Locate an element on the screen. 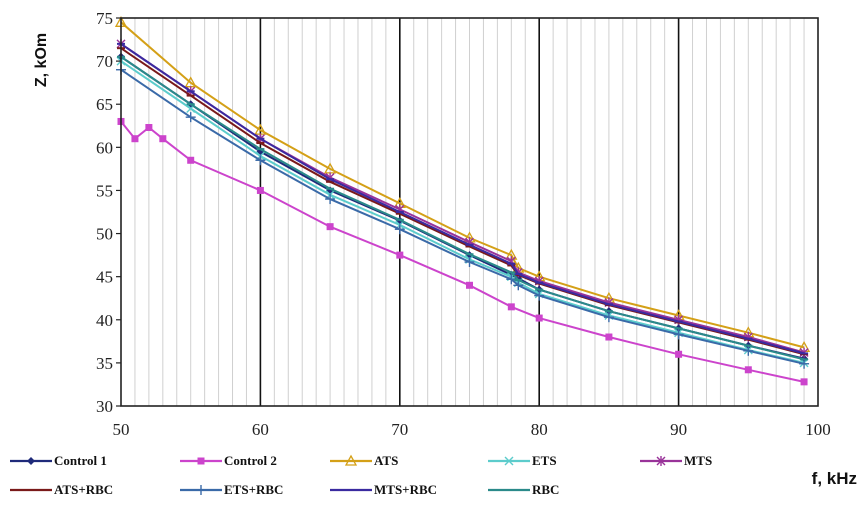 This screenshot has width=859, height=506. legend-label: MTS is located at coordinates (698, 460).